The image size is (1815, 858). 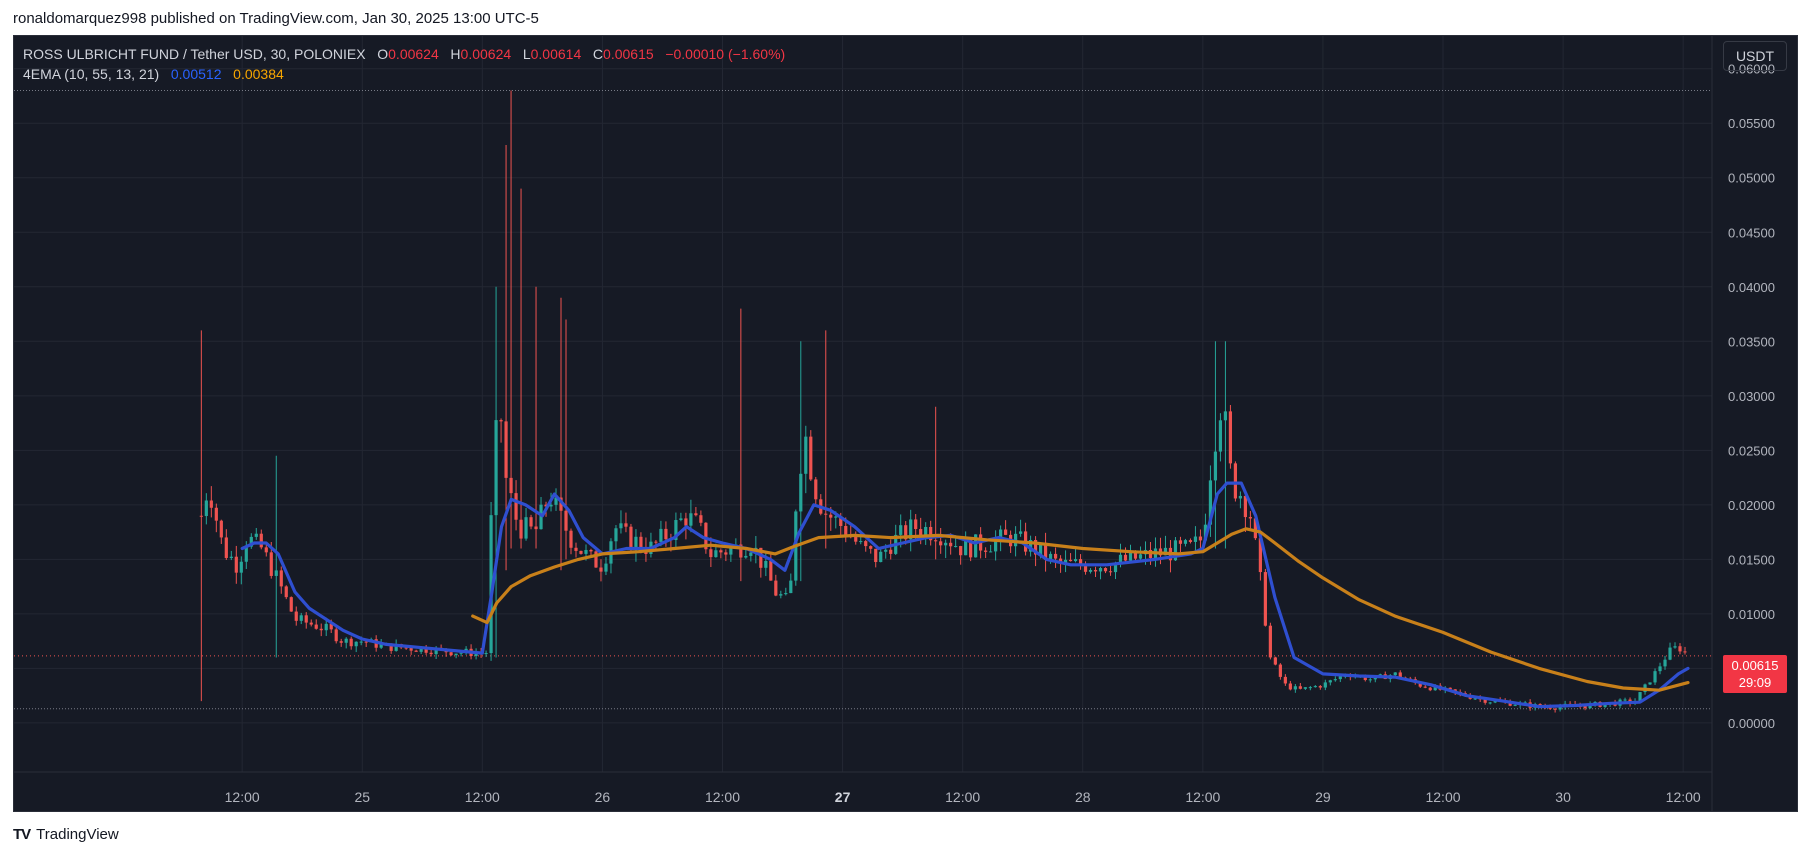 I want to click on time-tick-label: 26, so click(x=603, y=797).